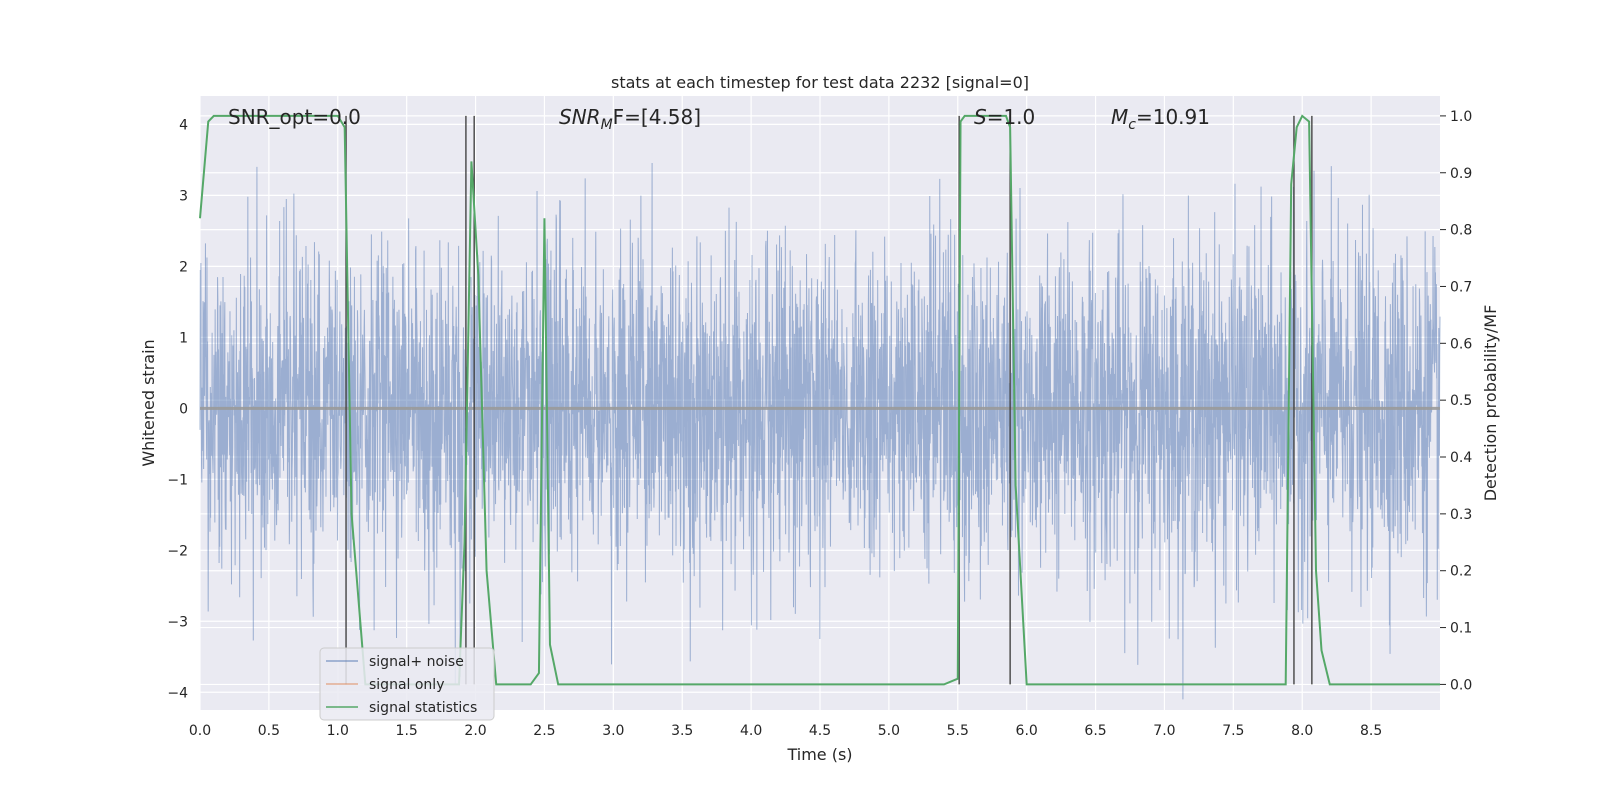 The image size is (1600, 800). Describe the element at coordinates (416, 662) in the screenshot. I see `legend-label-signal-noise: signal+ noise` at that location.